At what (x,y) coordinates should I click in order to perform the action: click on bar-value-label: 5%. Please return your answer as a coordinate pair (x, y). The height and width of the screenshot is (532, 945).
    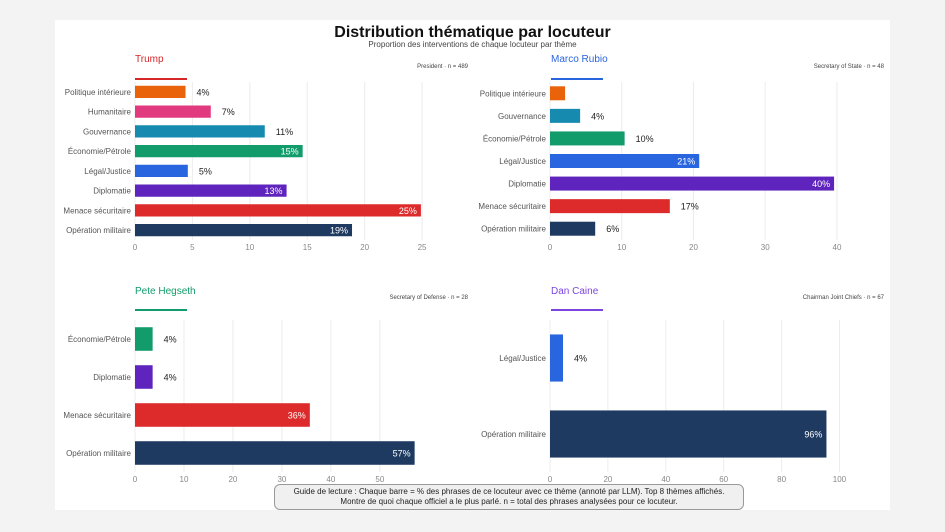
    Looking at the image, I should click on (205, 171).